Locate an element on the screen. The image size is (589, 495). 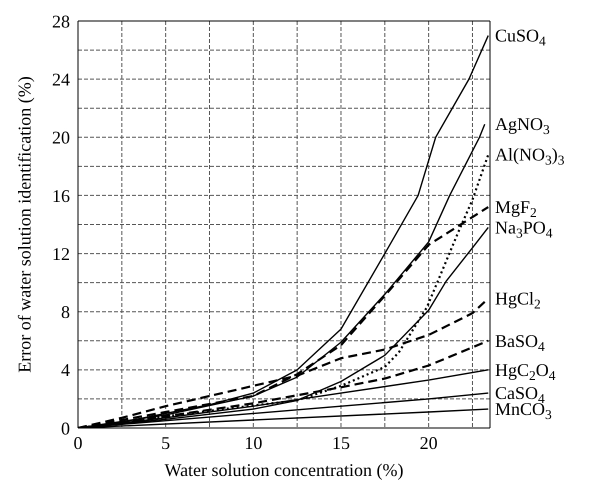
y-tick-label: 12 is located at coordinates (61, 254).